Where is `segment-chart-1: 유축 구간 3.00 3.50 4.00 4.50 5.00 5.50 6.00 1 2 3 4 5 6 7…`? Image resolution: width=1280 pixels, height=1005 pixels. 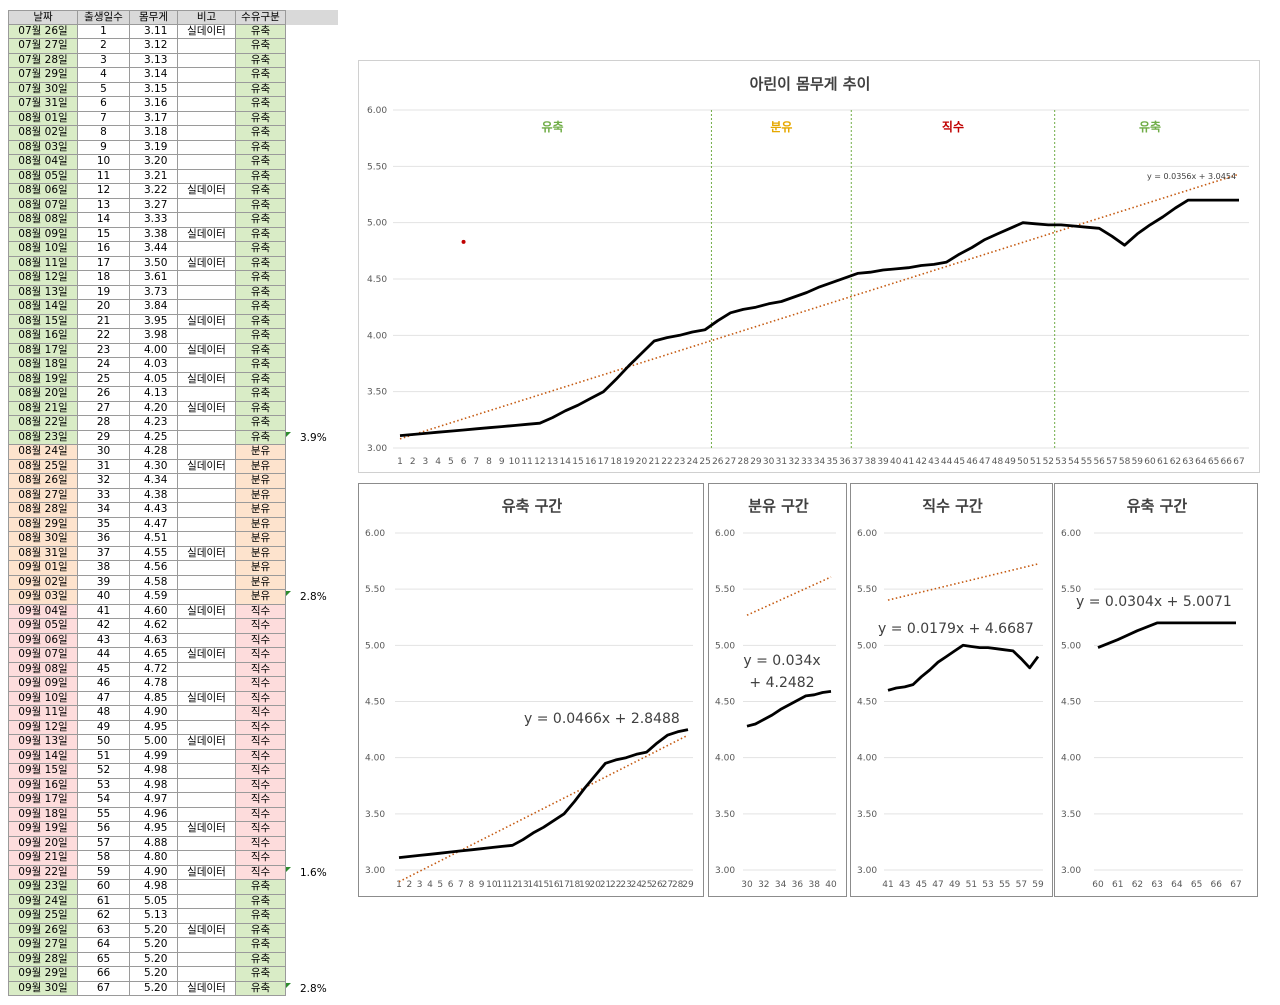
segment-chart-1: 유축 구간 3.00 3.50 4.00 4.50 5.00 5.50 6.00 1 2 3 4 5 6 7… is located at coordinates (531, 690).